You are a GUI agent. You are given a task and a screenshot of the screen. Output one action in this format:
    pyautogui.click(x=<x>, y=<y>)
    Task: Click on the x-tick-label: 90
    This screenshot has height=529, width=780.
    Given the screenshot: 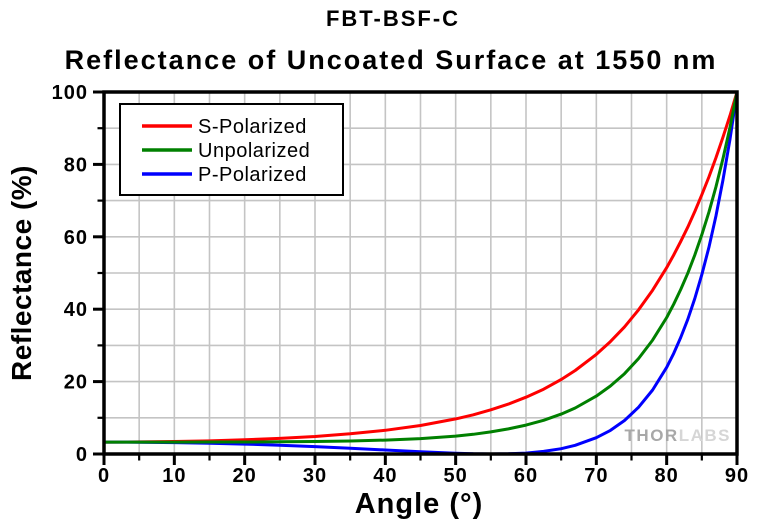 What is the action you would take?
    pyautogui.click(x=737, y=476)
    